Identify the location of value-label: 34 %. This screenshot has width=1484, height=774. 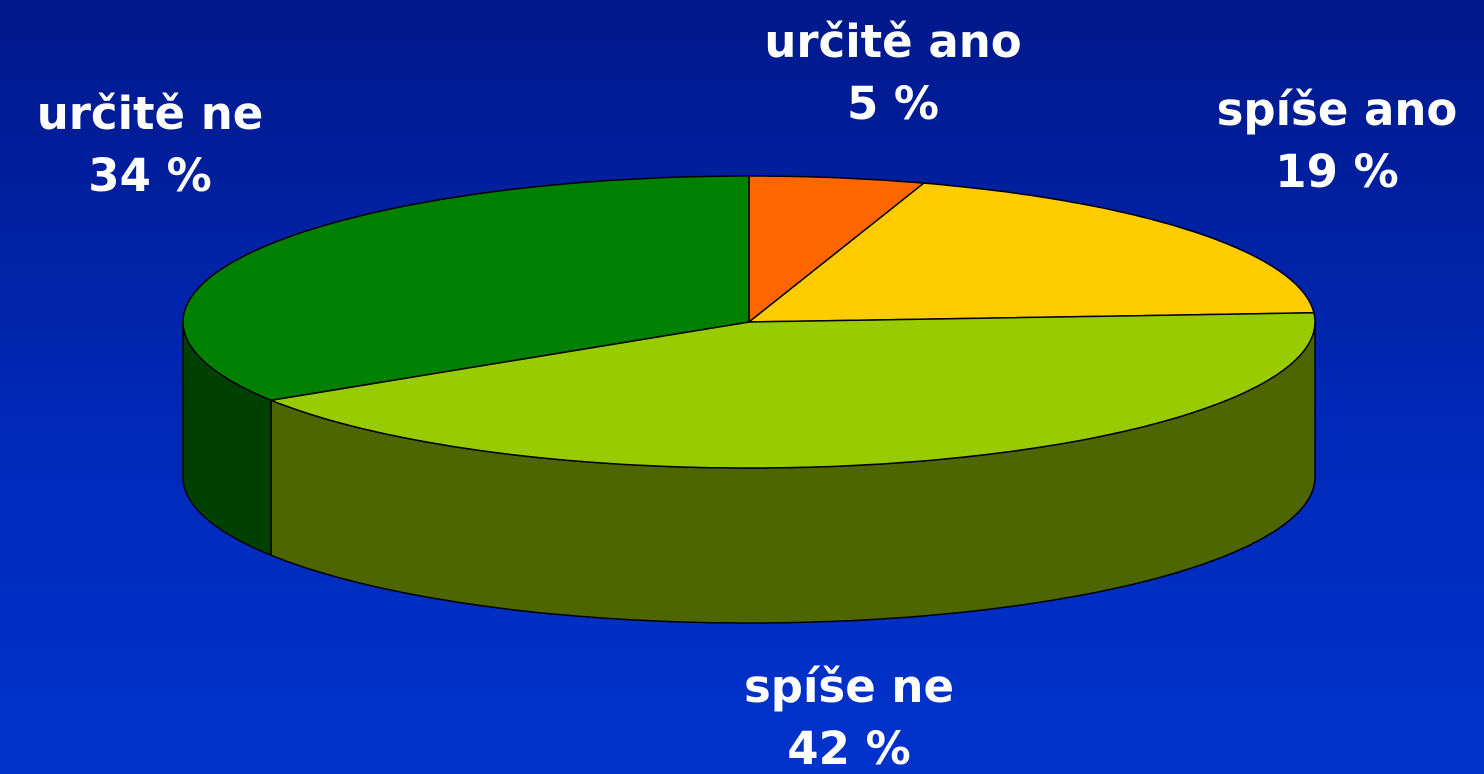
(149, 175).